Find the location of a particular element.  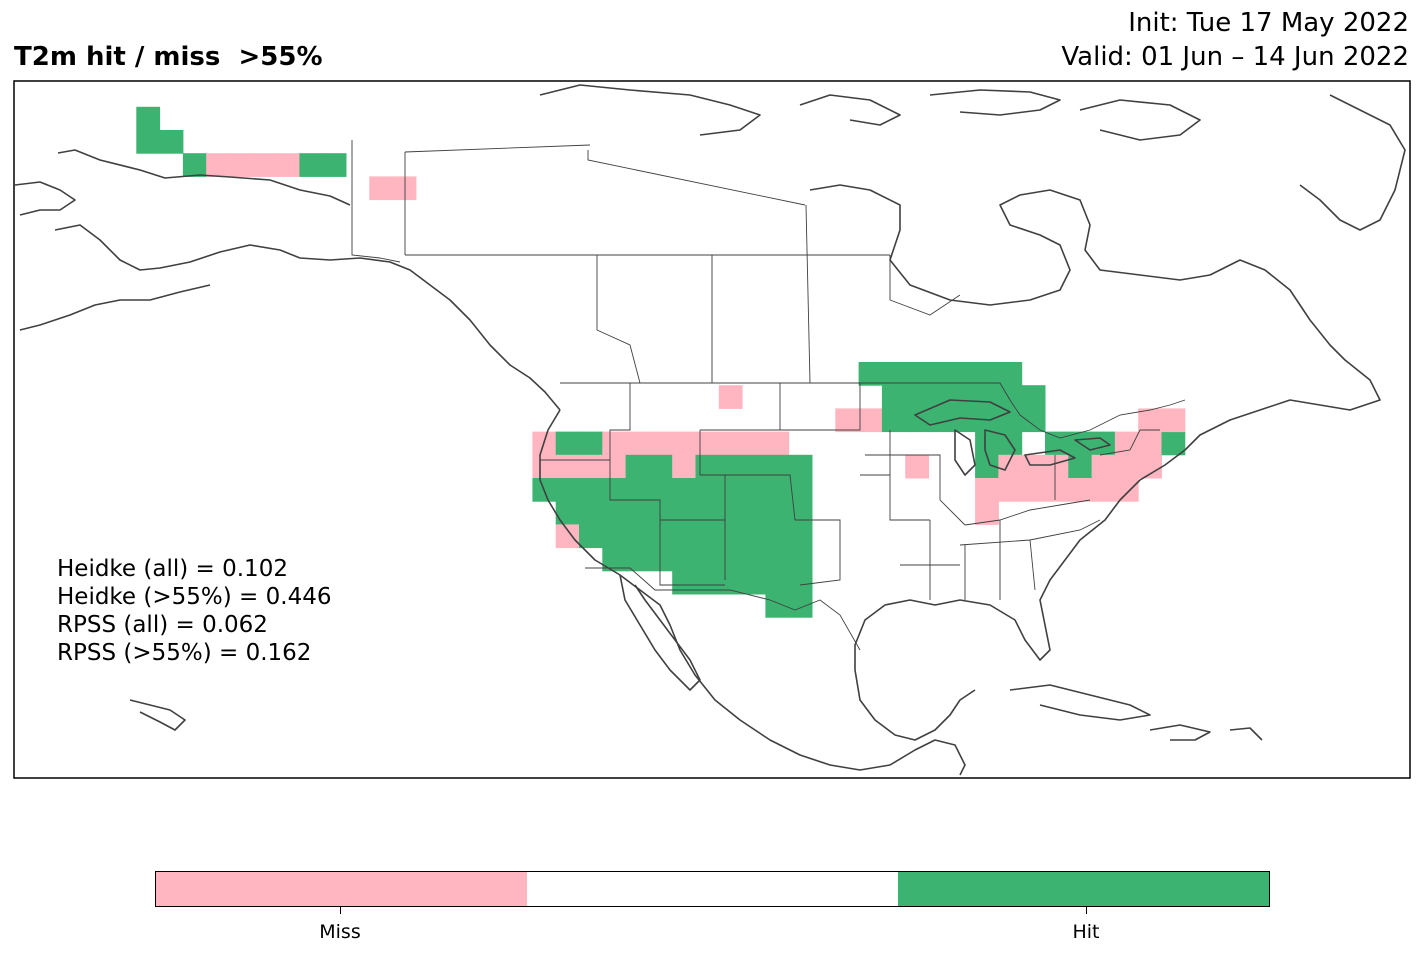

init-date: Init: Tue 17 May 2022 is located at coordinates (1268, 23).